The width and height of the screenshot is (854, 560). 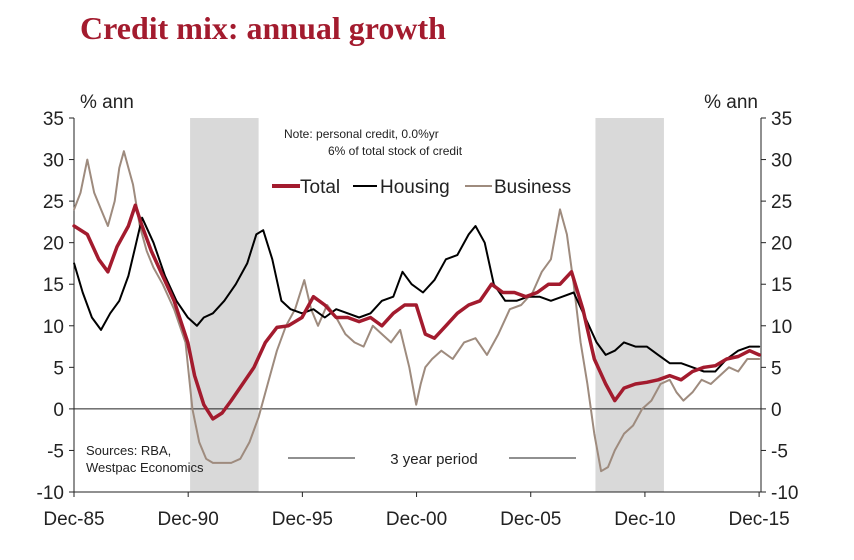 I want to click on y-tick-label-right: 35, so click(x=781, y=119).